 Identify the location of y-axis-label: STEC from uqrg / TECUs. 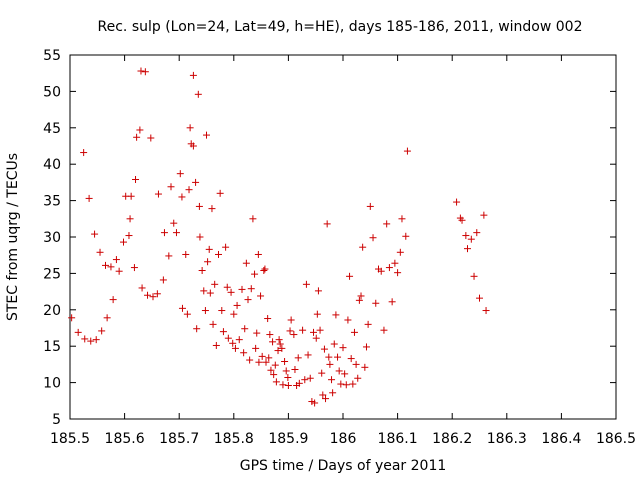
(13, 237).